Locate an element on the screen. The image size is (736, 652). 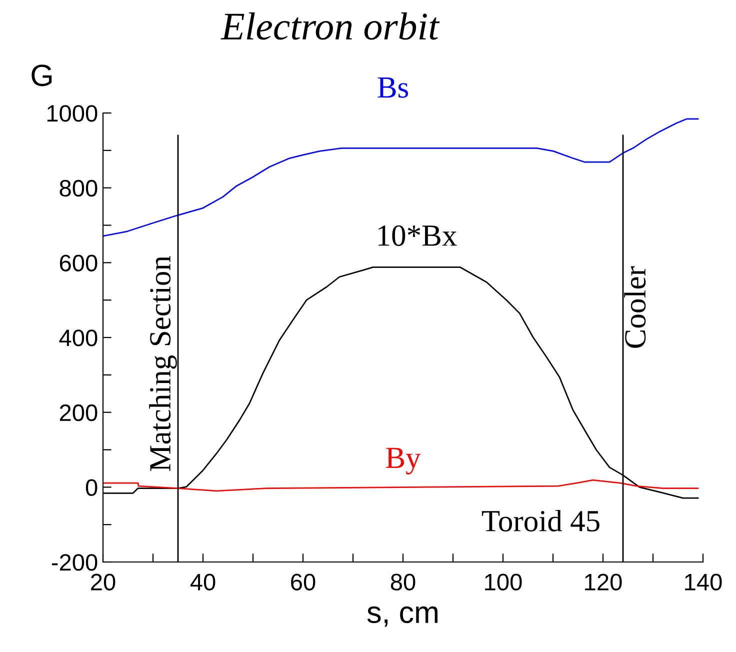
y-tick-label: 200 is located at coordinates (79, 413).